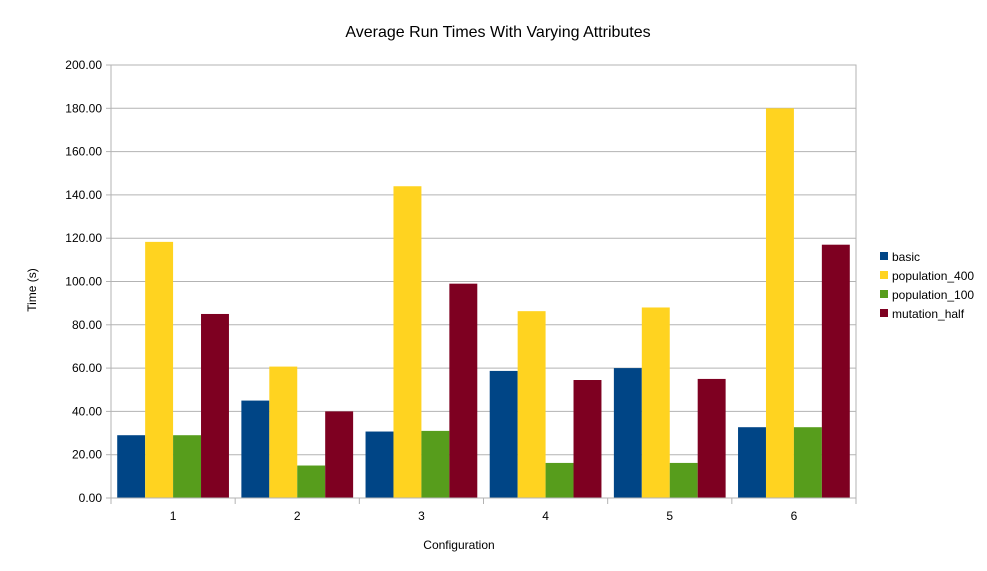 This screenshot has height=571, width=987. What do you see at coordinates (458, 545) in the screenshot?
I see `x-axis-label: Configuration` at bounding box center [458, 545].